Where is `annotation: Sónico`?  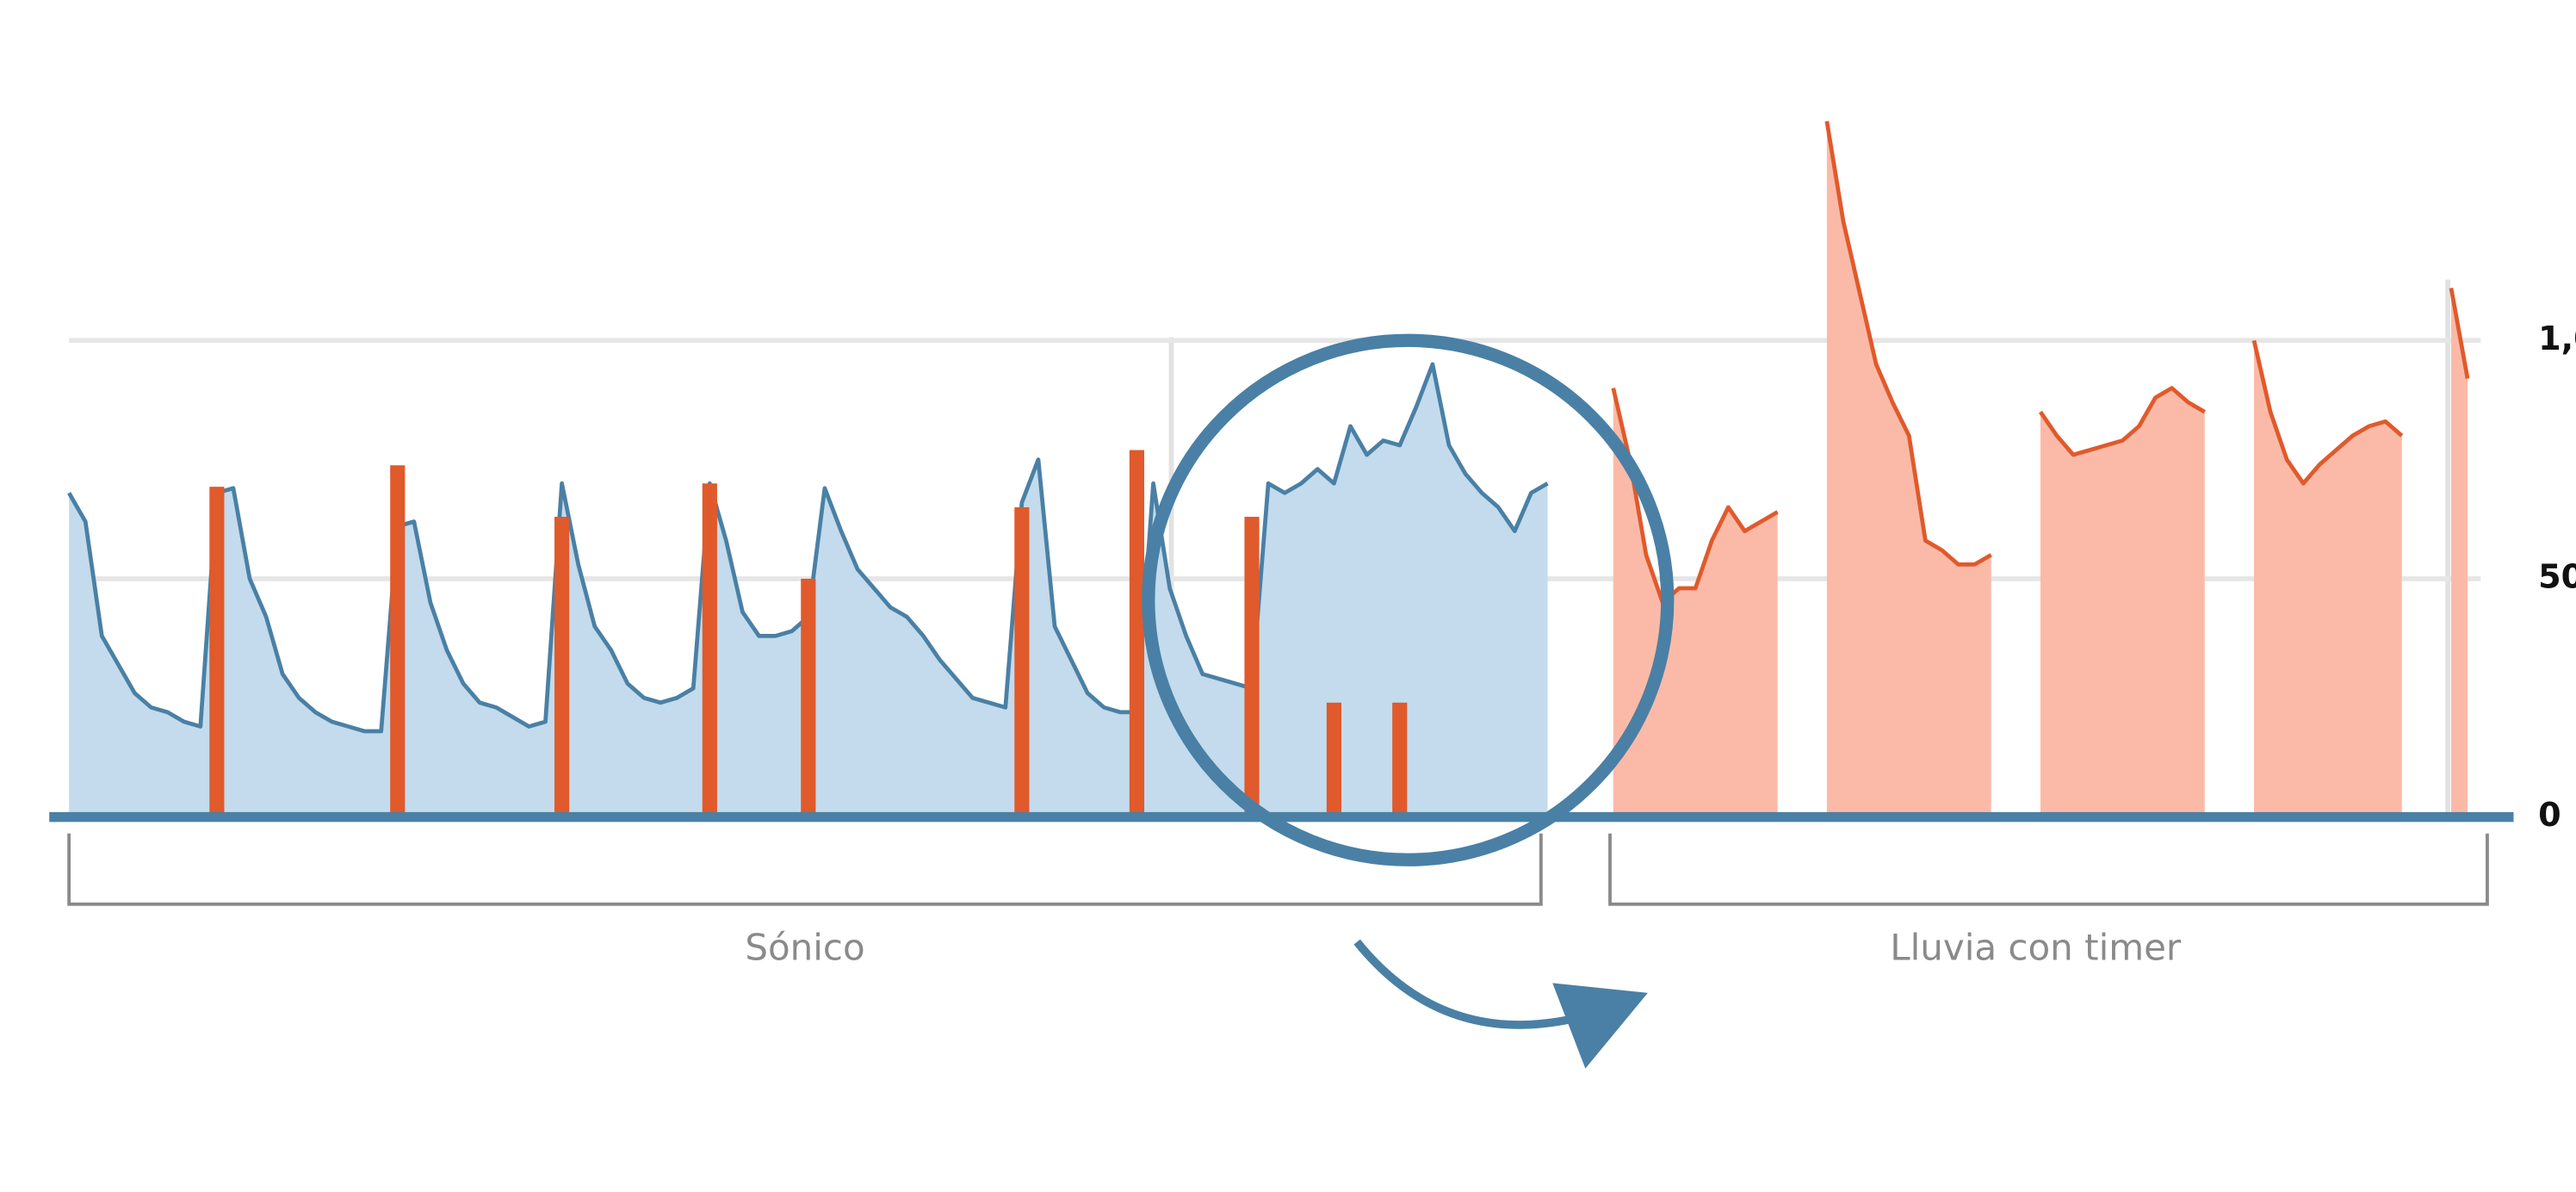 annotation: Sónico is located at coordinates (805, 948).